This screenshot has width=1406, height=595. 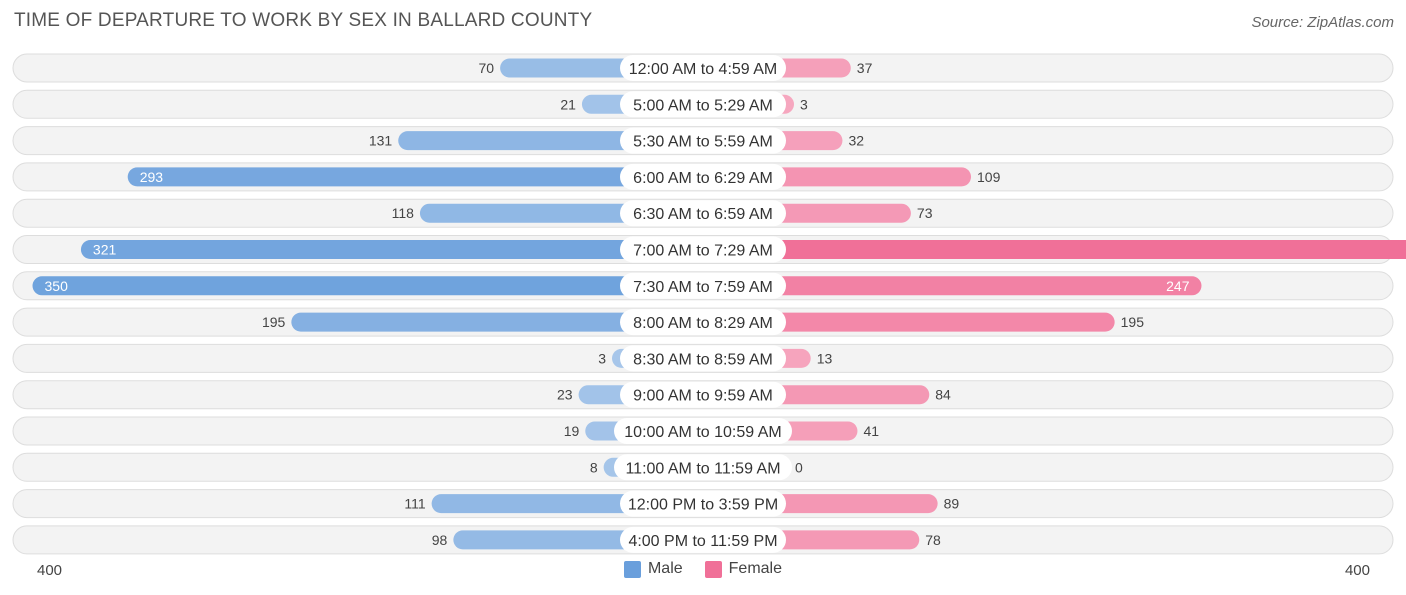 I want to click on female-value-label: 73, so click(x=925, y=213).